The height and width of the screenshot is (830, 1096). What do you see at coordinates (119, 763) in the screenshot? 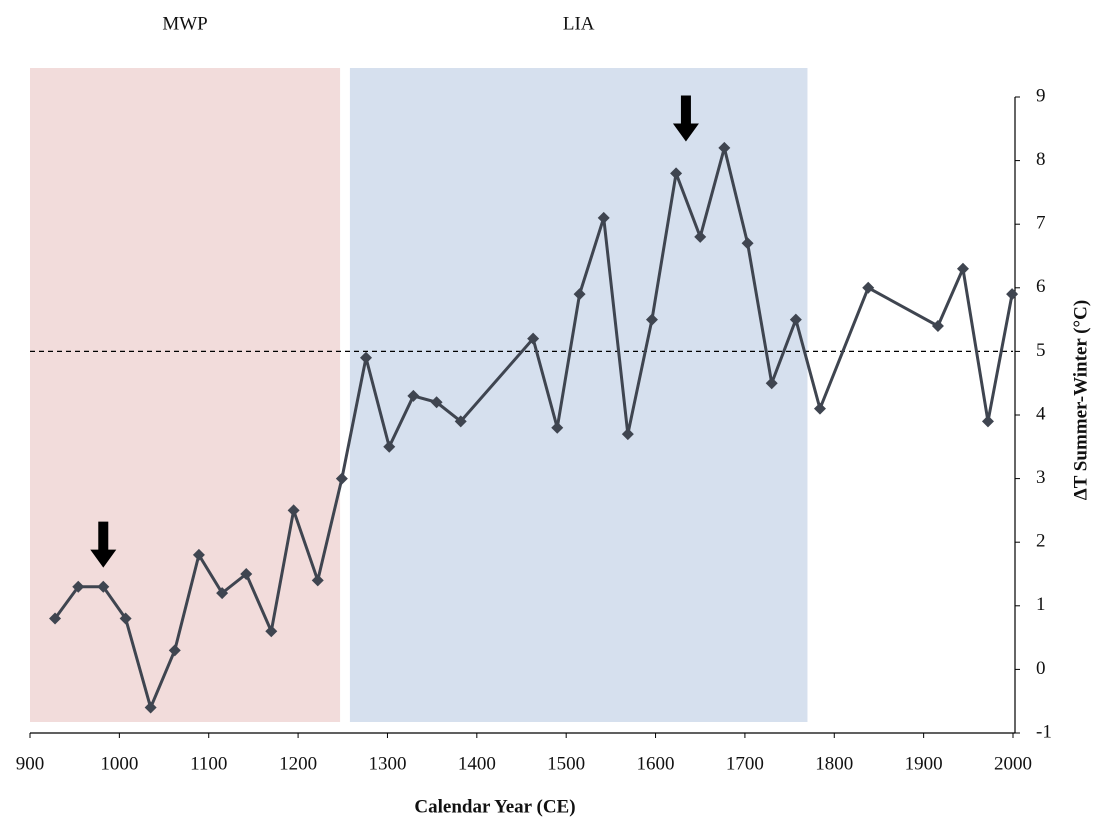
I see `x-tick-label: 1000` at bounding box center [119, 763].